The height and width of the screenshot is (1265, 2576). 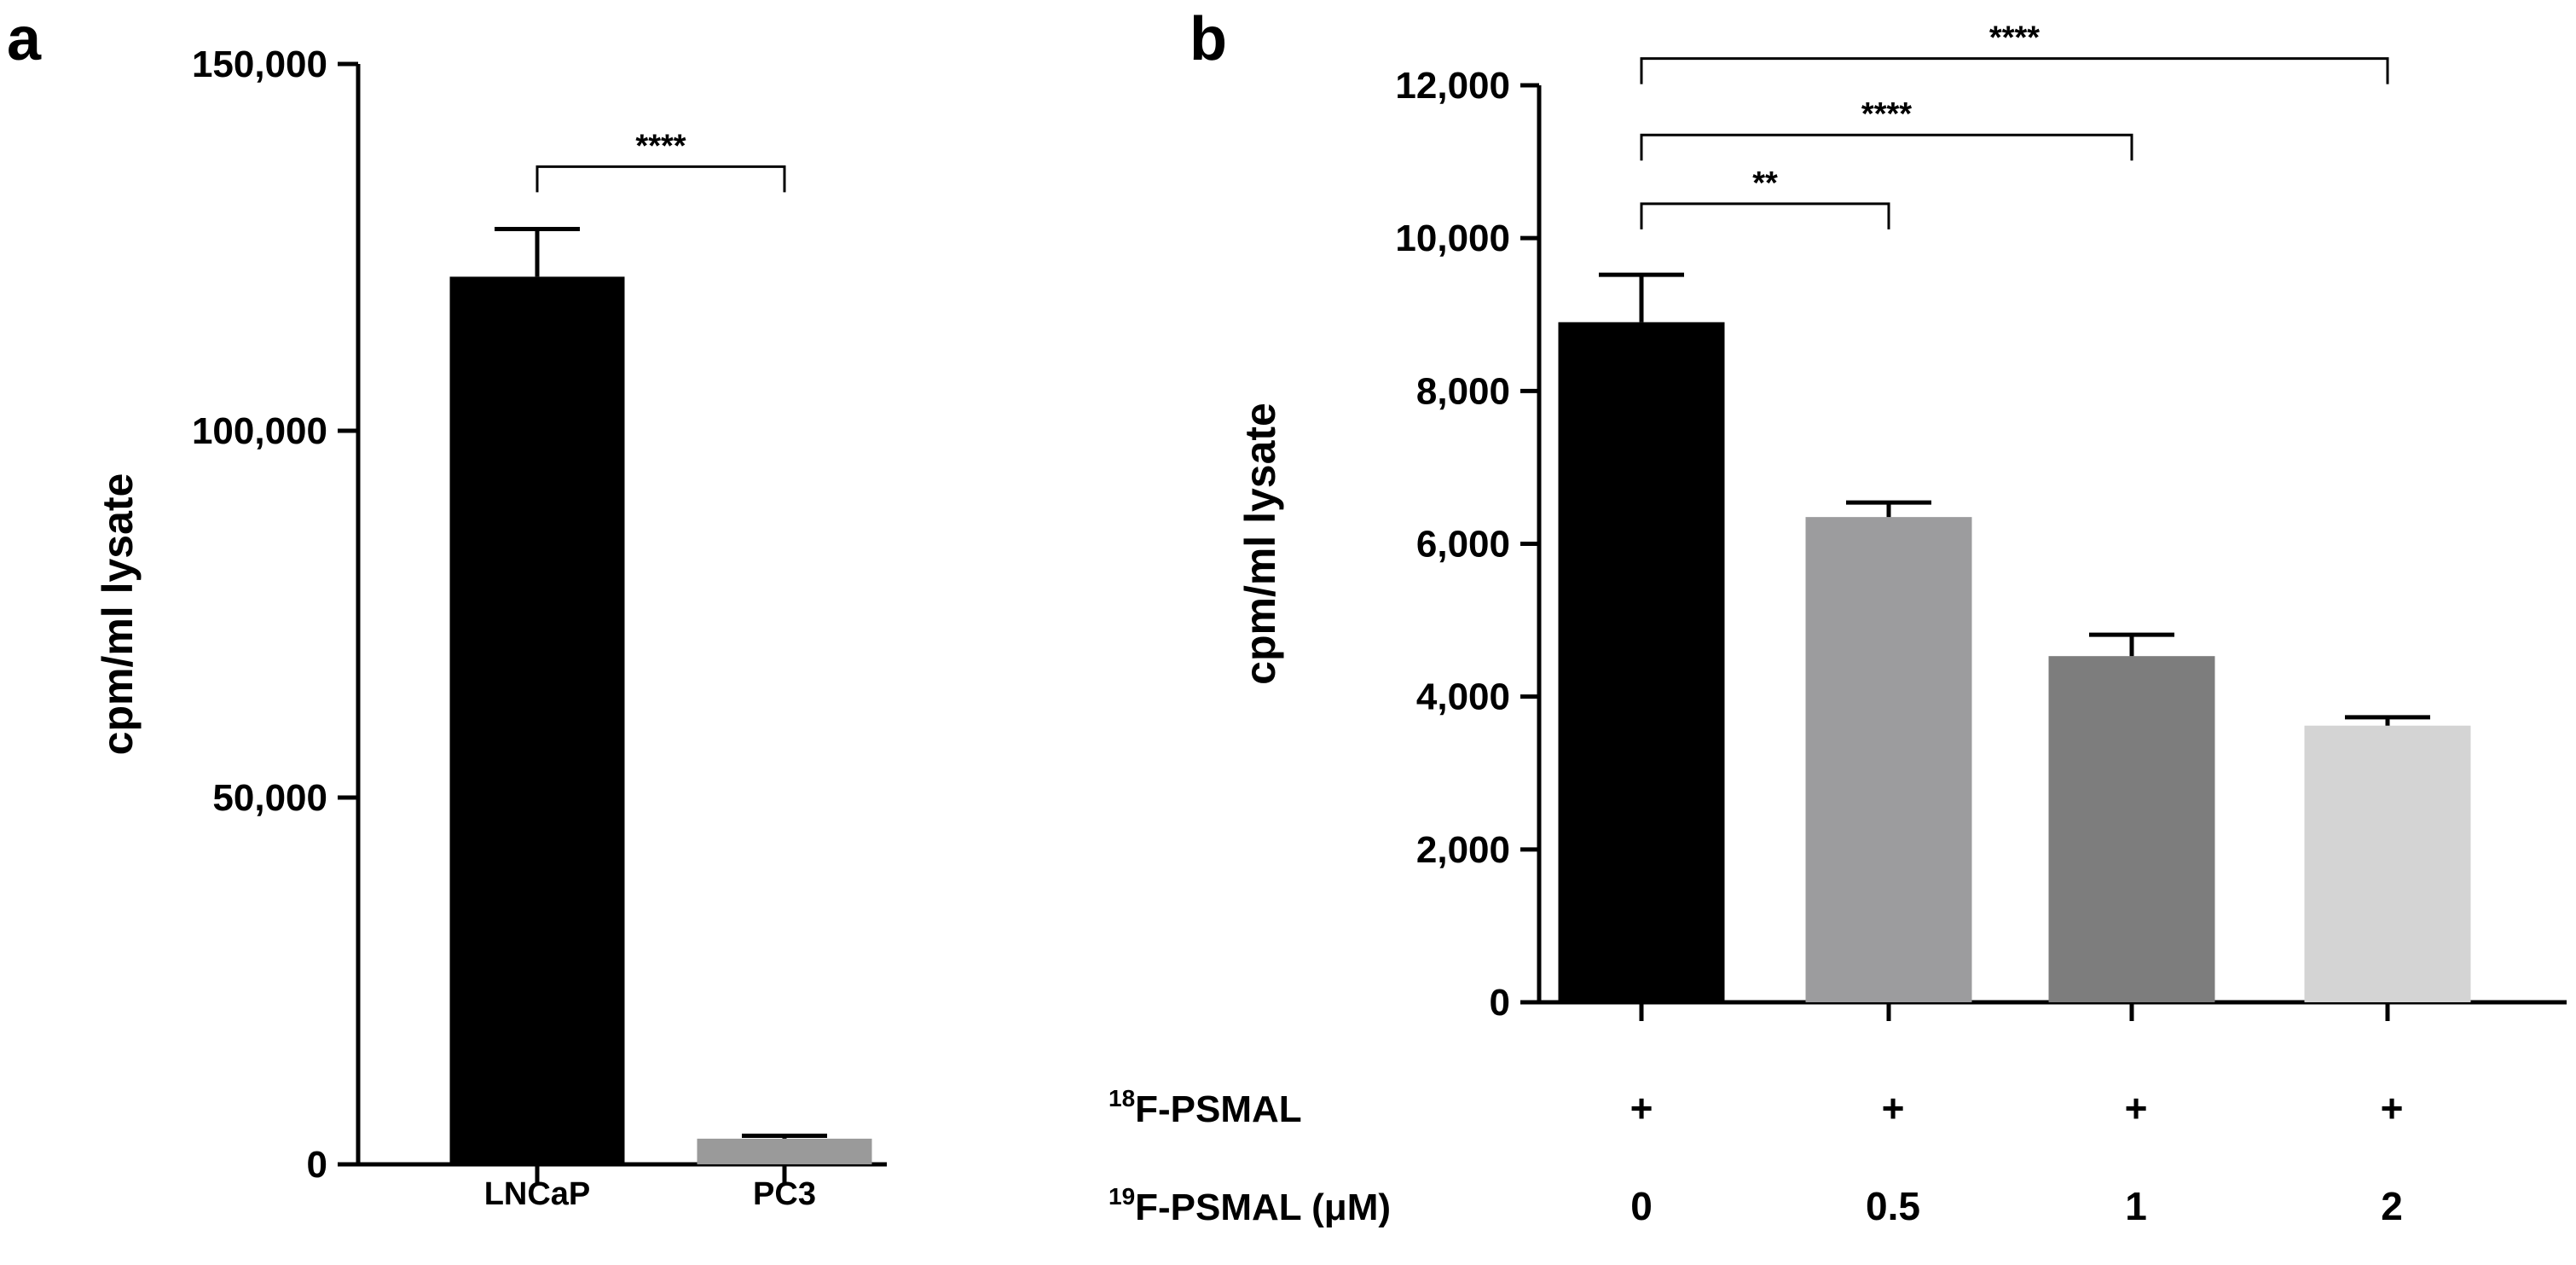 What do you see at coordinates (1453, 86) in the screenshot?
I see `panel-b-y-tick-label: 12,000` at bounding box center [1453, 86].